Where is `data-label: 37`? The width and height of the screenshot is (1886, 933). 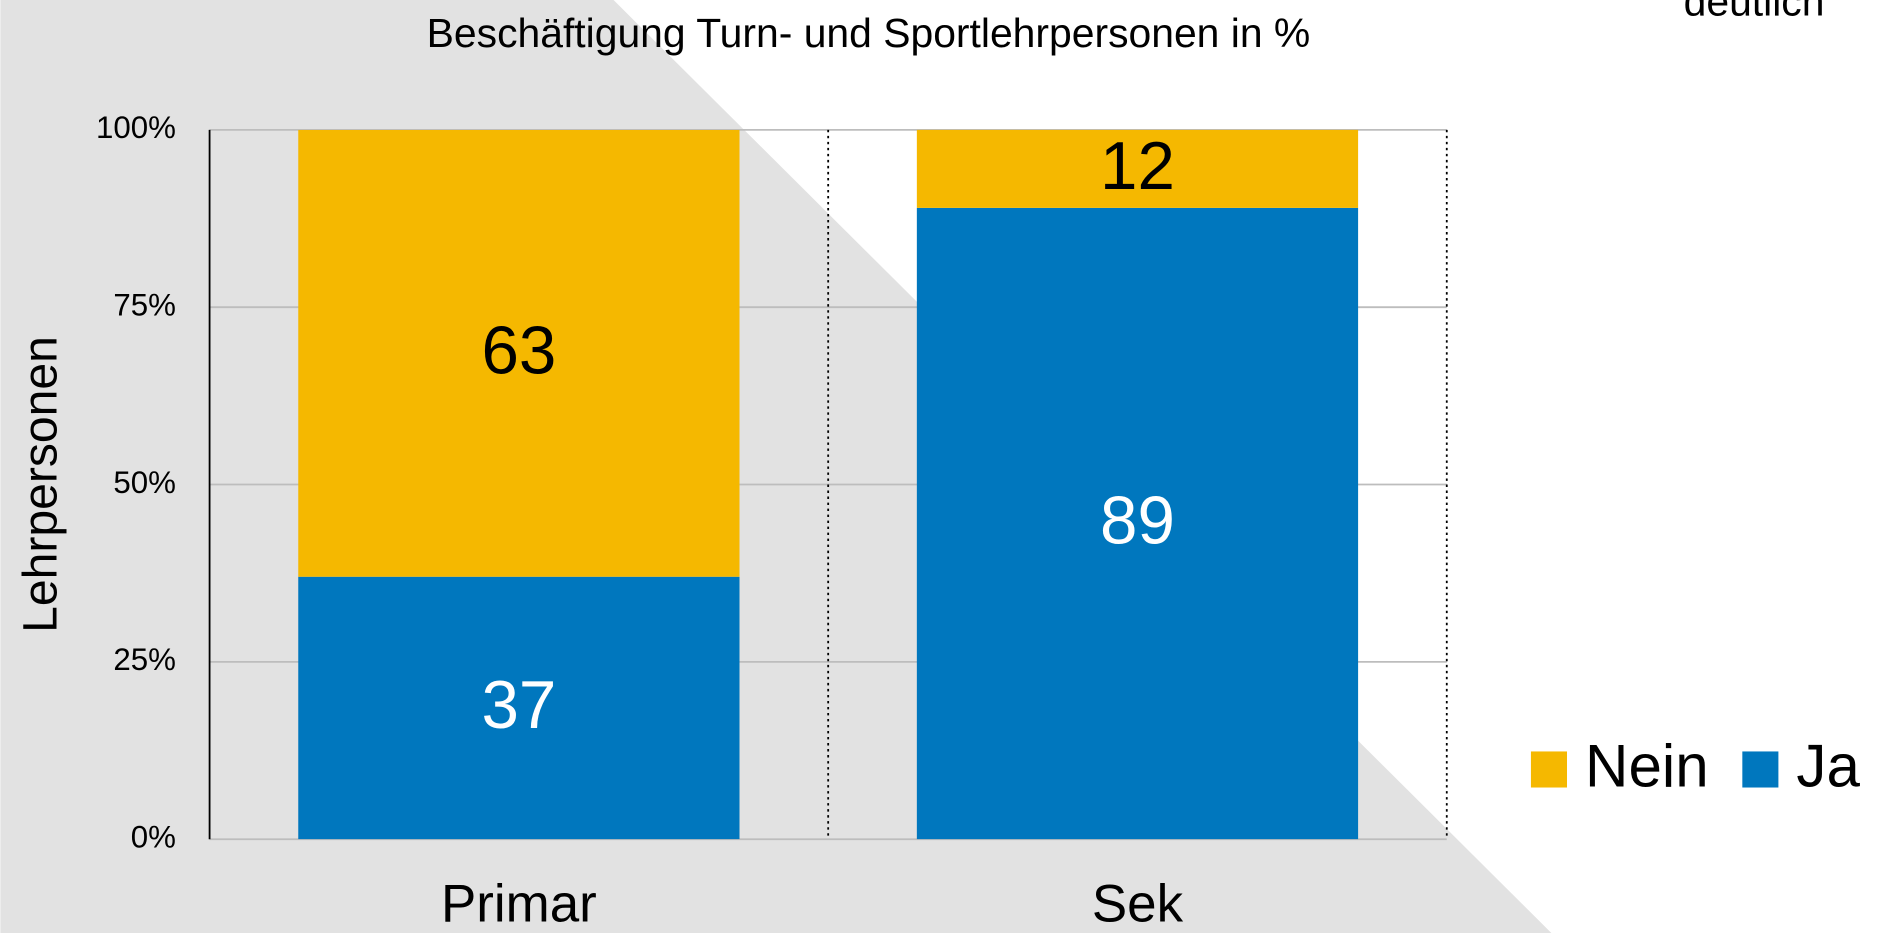
data-label: 37 is located at coordinates (518, 705).